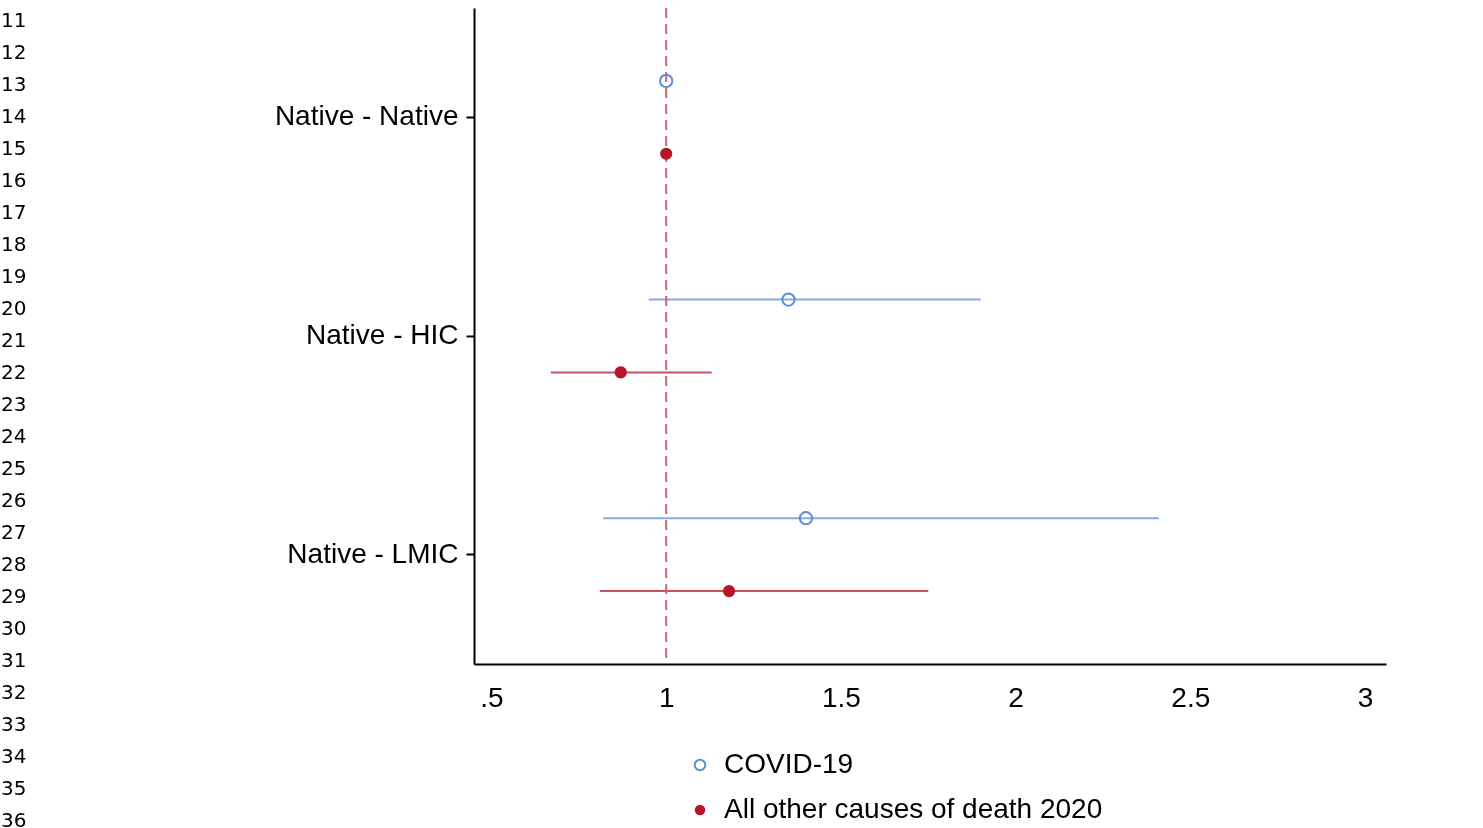 This screenshot has height=828, width=1483. I want to click on text: 12, so click(14, 52).